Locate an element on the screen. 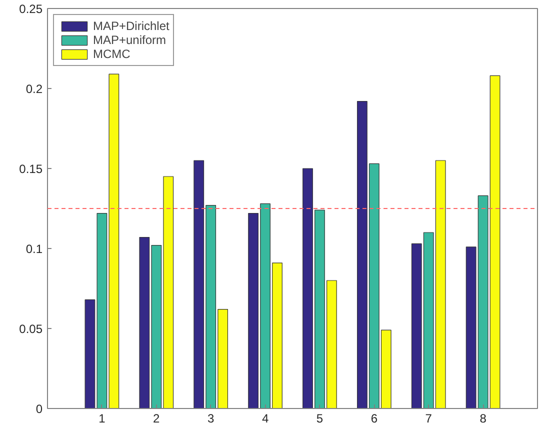 This screenshot has height=427, width=542. y-tick-label: 0.15 is located at coordinates (31, 169).